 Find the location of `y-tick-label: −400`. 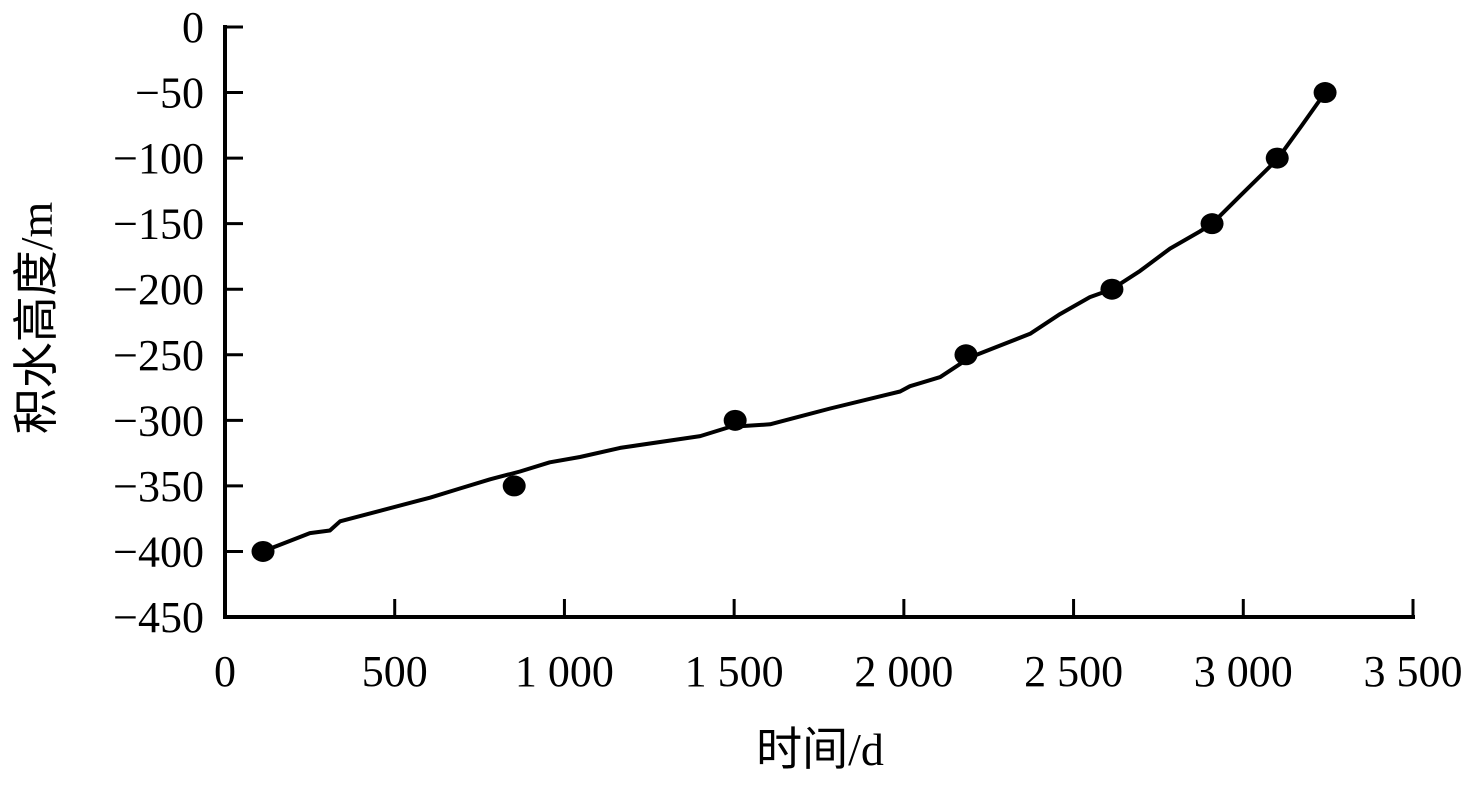

y-tick-label: −400 is located at coordinates (158, 551).